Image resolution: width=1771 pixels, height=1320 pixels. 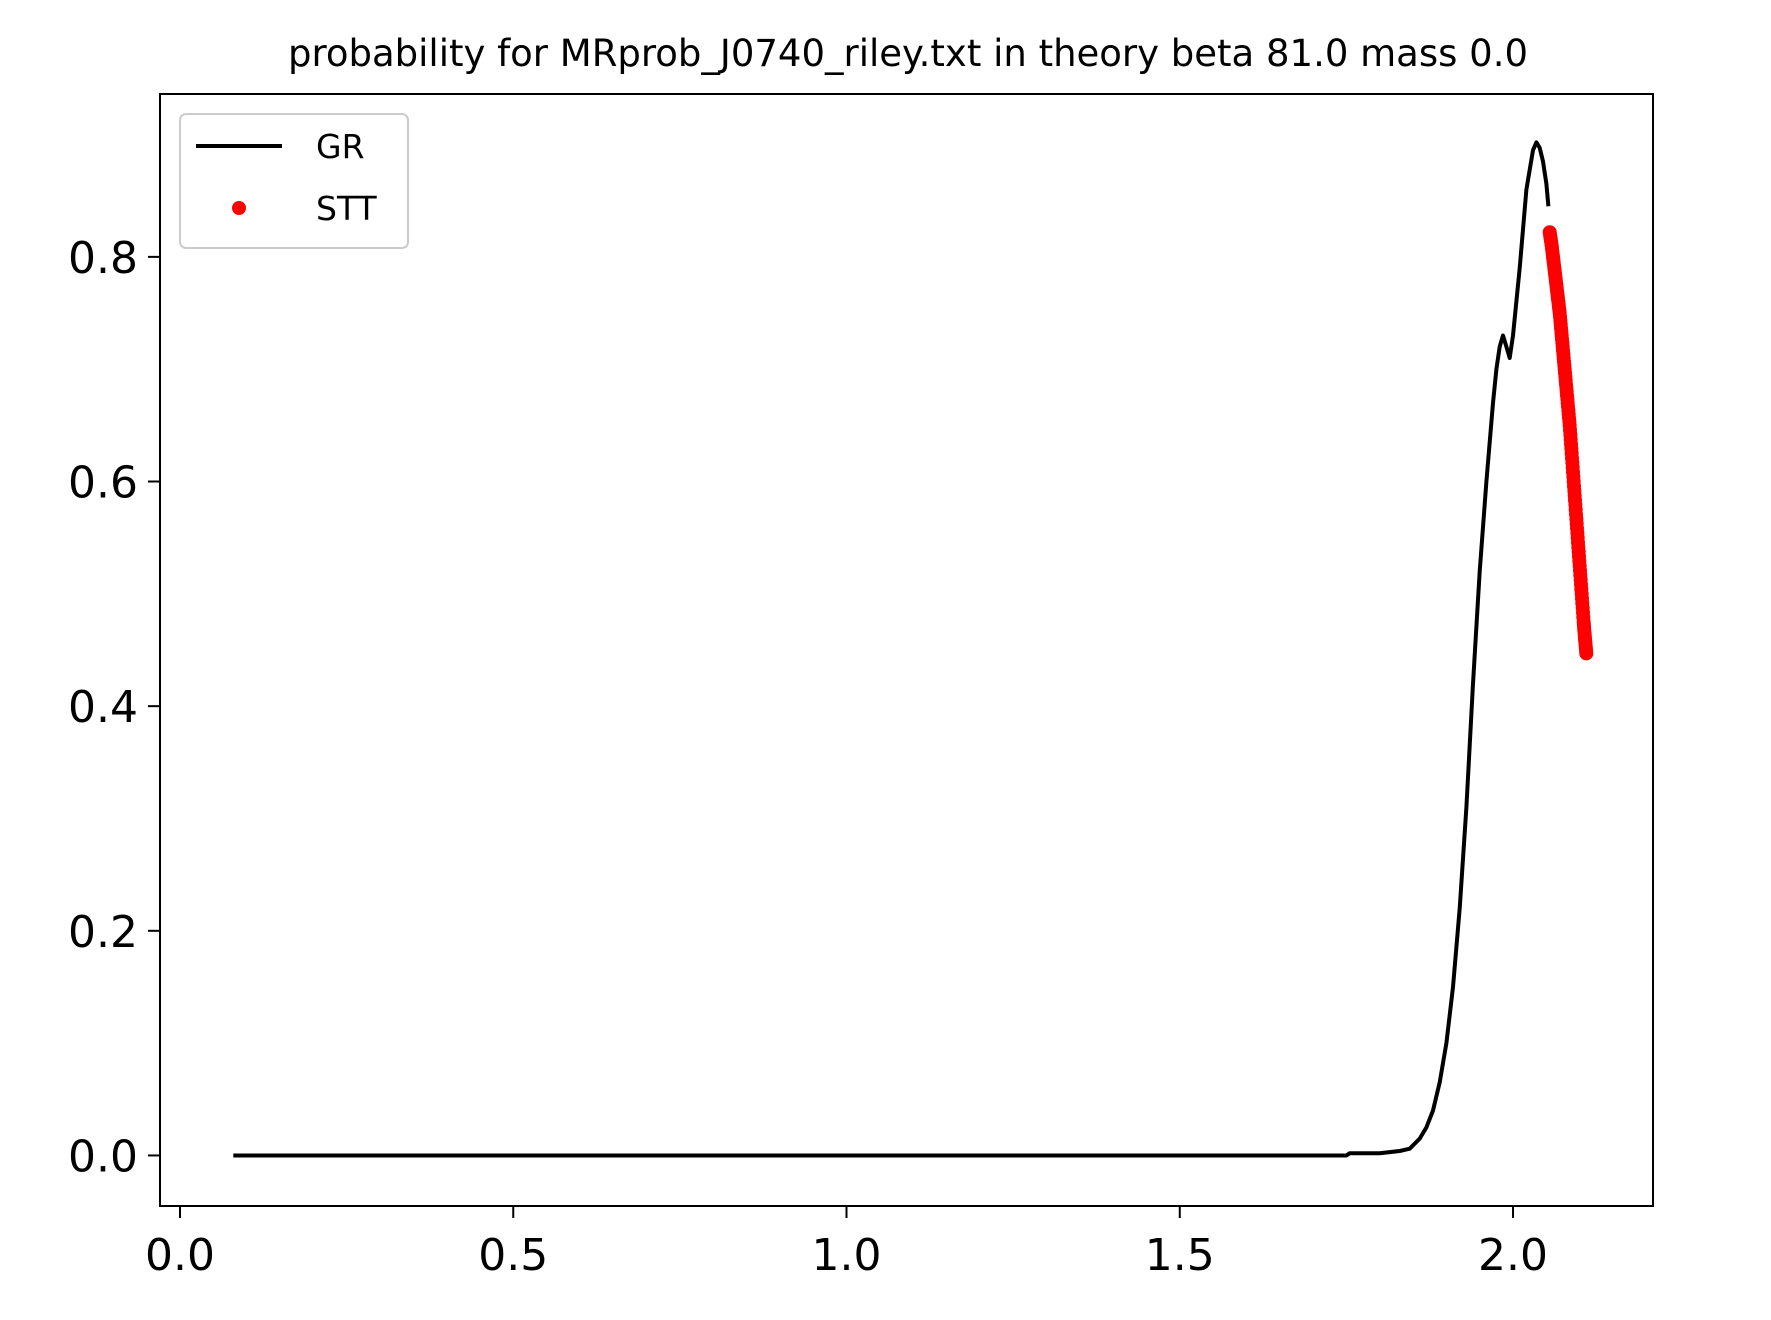 I want to click on legend-stt-label: STT, so click(x=347, y=208).